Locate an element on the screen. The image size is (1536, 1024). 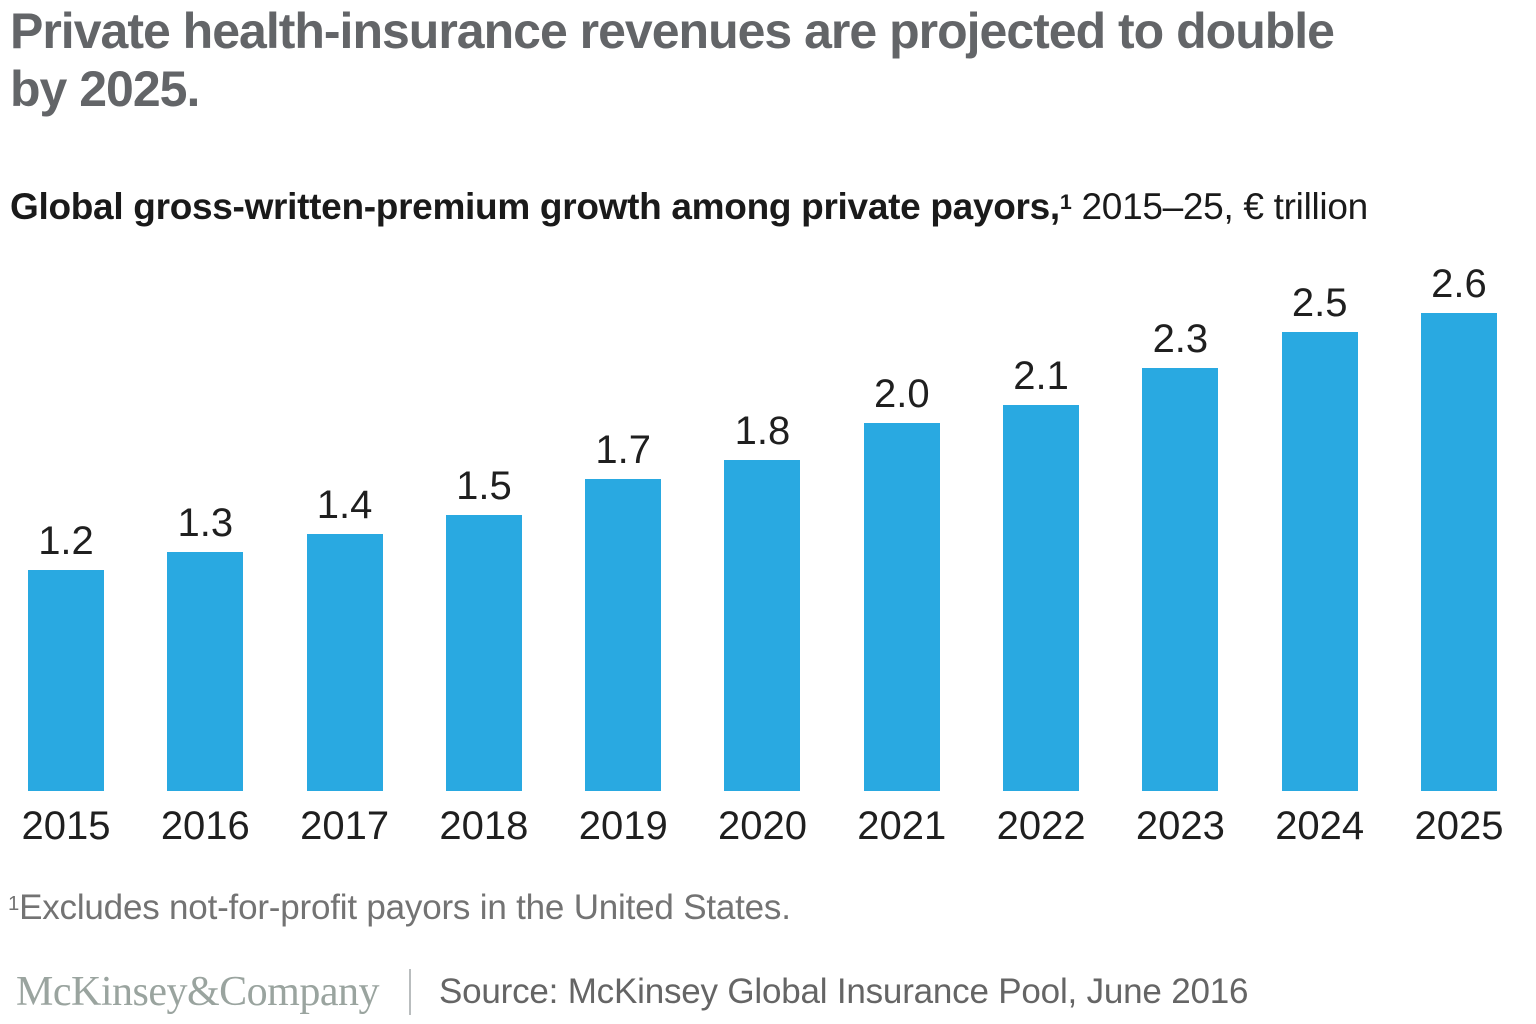
bar-year-label: 2019 is located at coordinates (623, 826).